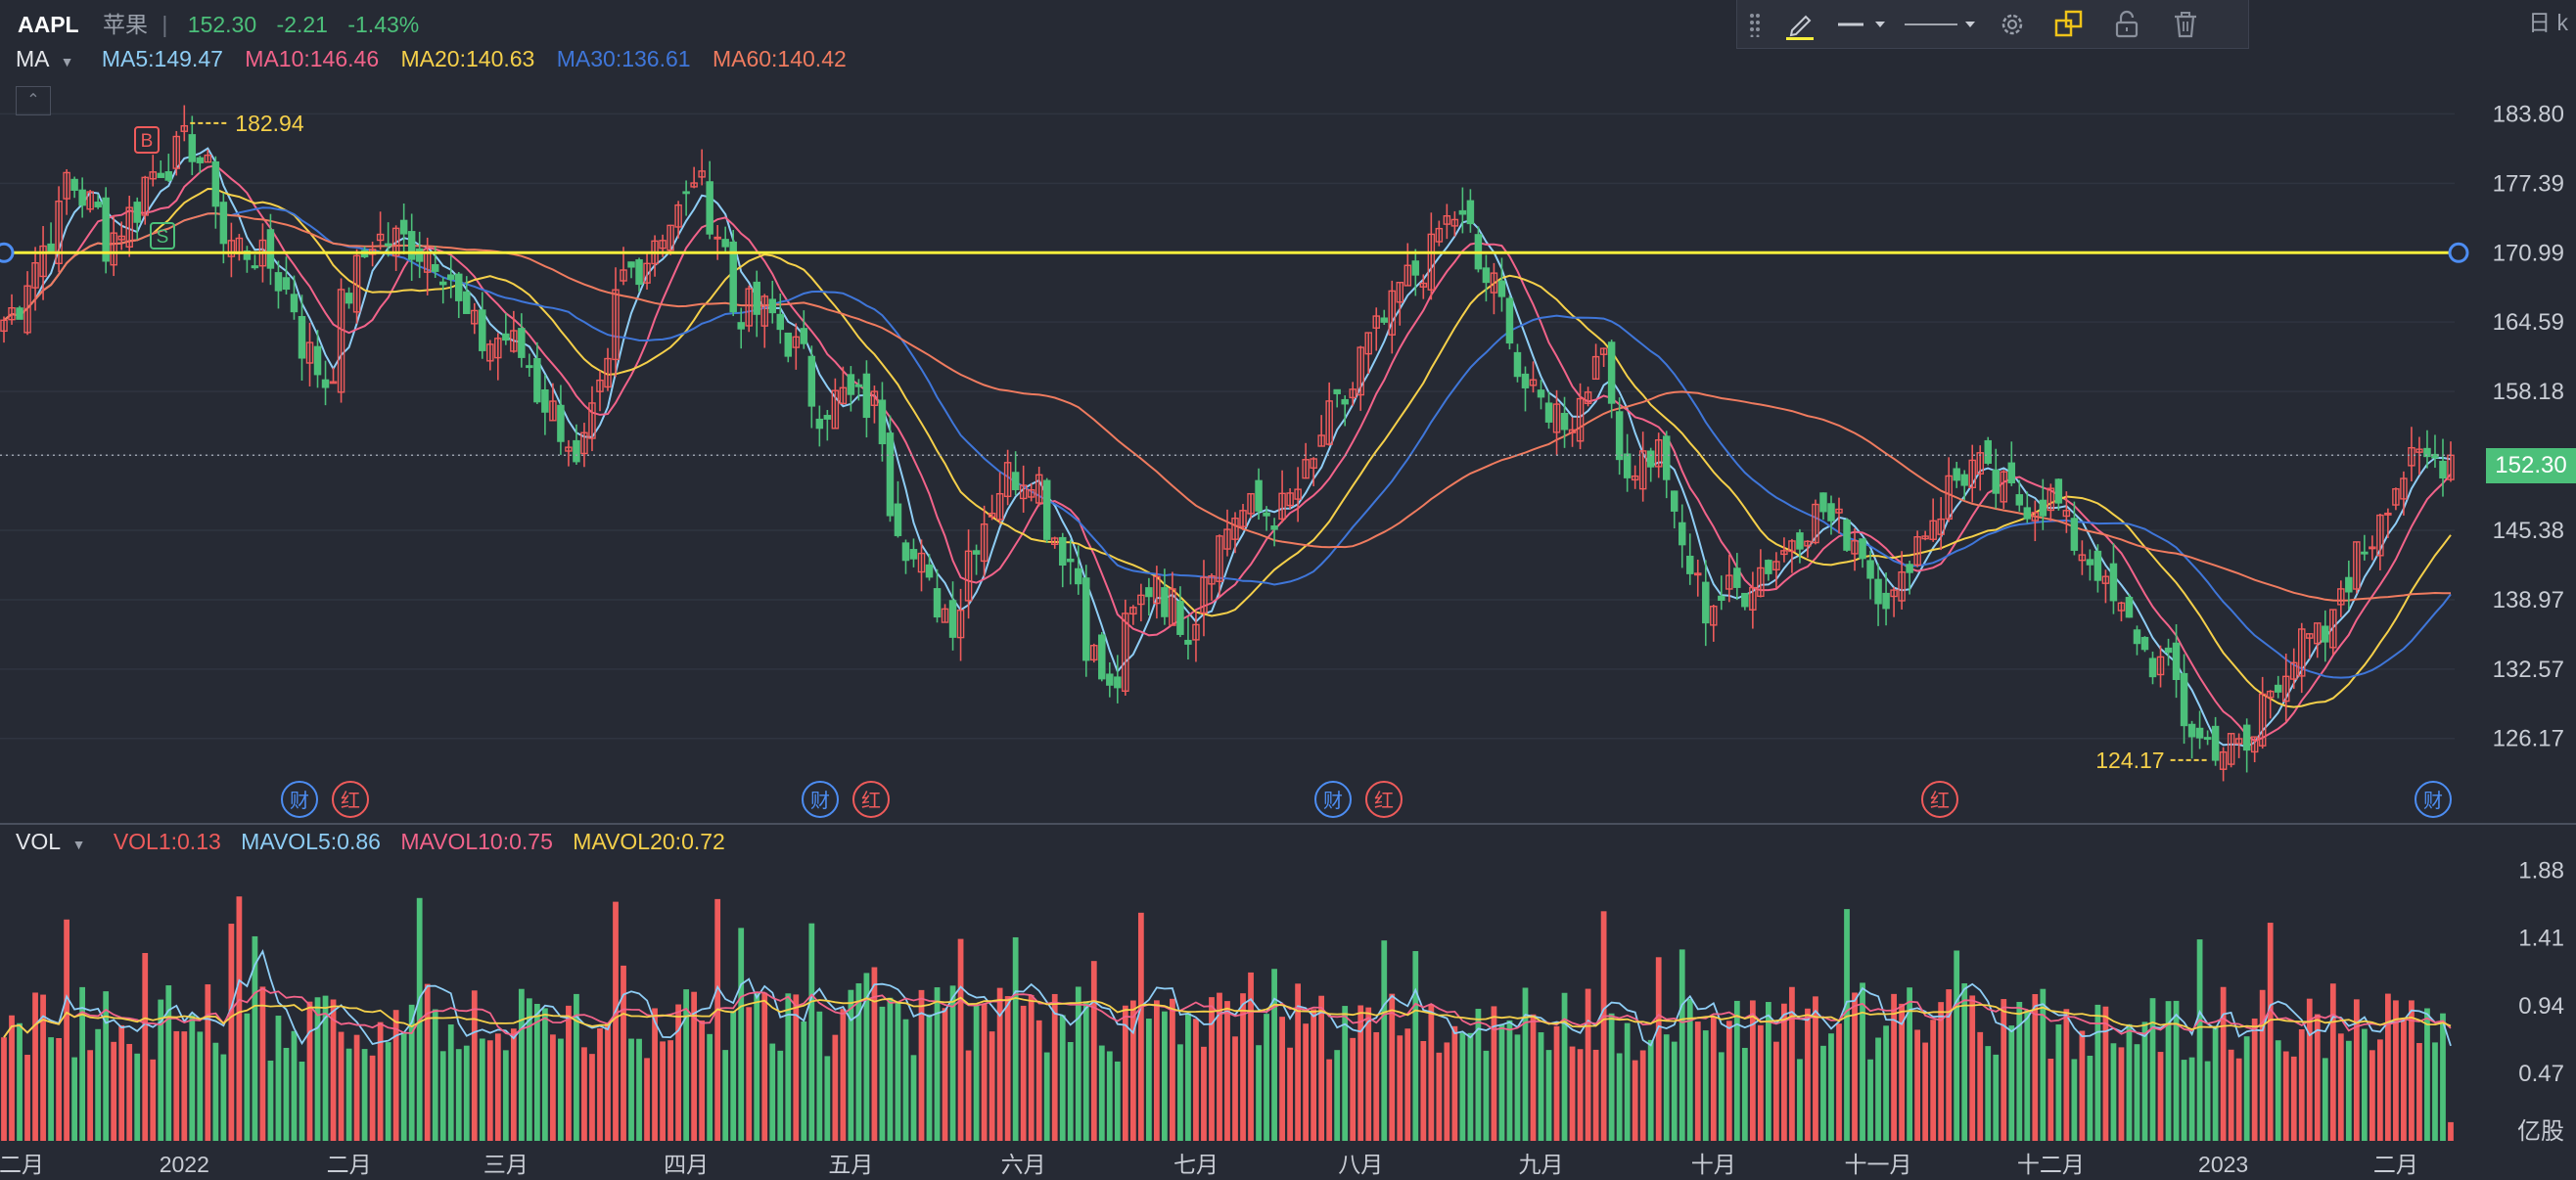  I want to click on event-label: 财, so click(2433, 800).